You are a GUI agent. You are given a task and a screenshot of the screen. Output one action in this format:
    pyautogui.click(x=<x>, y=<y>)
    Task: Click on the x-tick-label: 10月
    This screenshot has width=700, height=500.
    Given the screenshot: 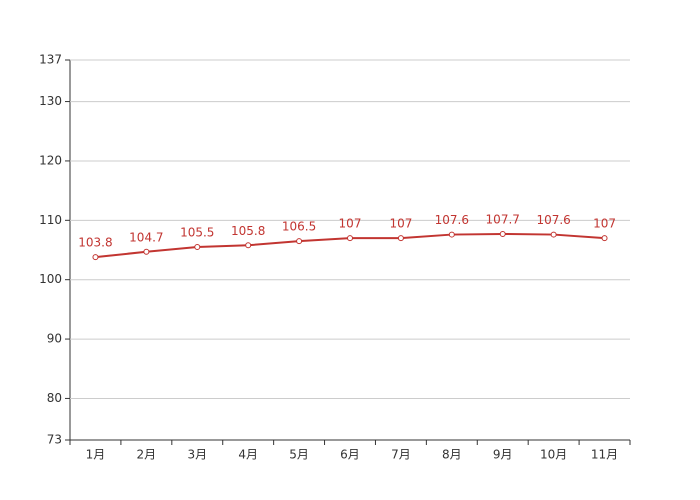 What is the action you would take?
    pyautogui.click(x=553, y=455)
    